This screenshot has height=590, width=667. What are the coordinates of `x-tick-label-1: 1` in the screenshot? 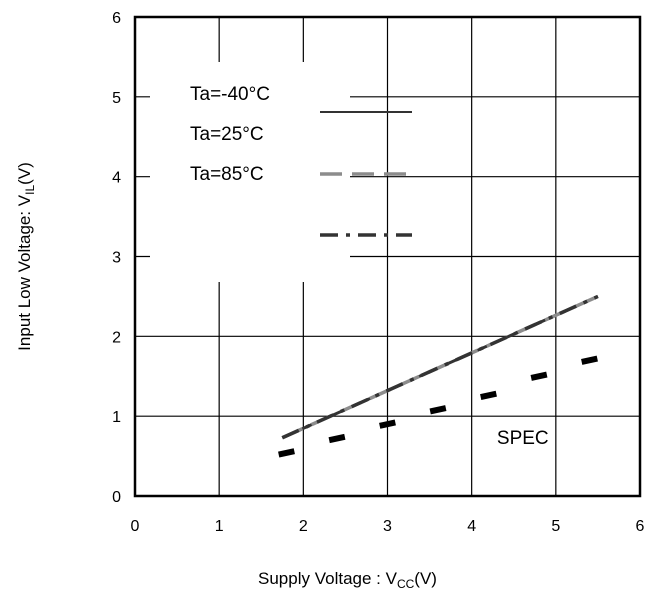 It's located at (219, 526).